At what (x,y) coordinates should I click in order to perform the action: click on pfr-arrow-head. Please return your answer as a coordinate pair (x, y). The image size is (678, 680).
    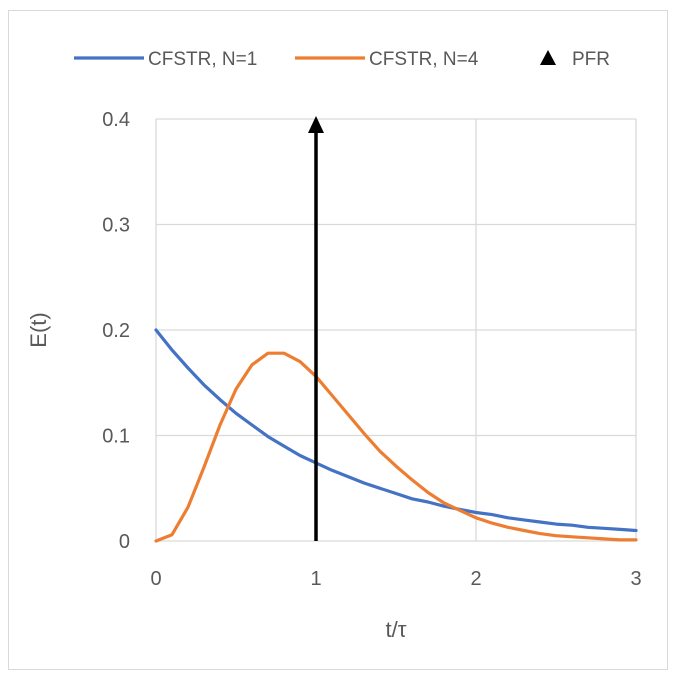
    Looking at the image, I should click on (316, 124).